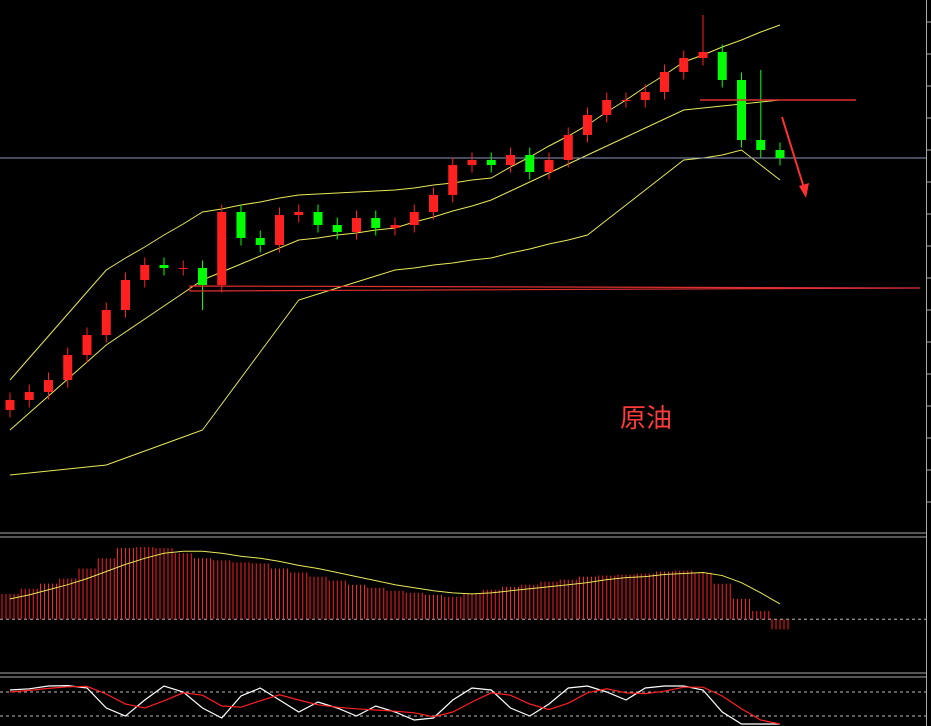  What do you see at coordinates (555, 288) in the screenshot?
I see `support-line` at bounding box center [555, 288].